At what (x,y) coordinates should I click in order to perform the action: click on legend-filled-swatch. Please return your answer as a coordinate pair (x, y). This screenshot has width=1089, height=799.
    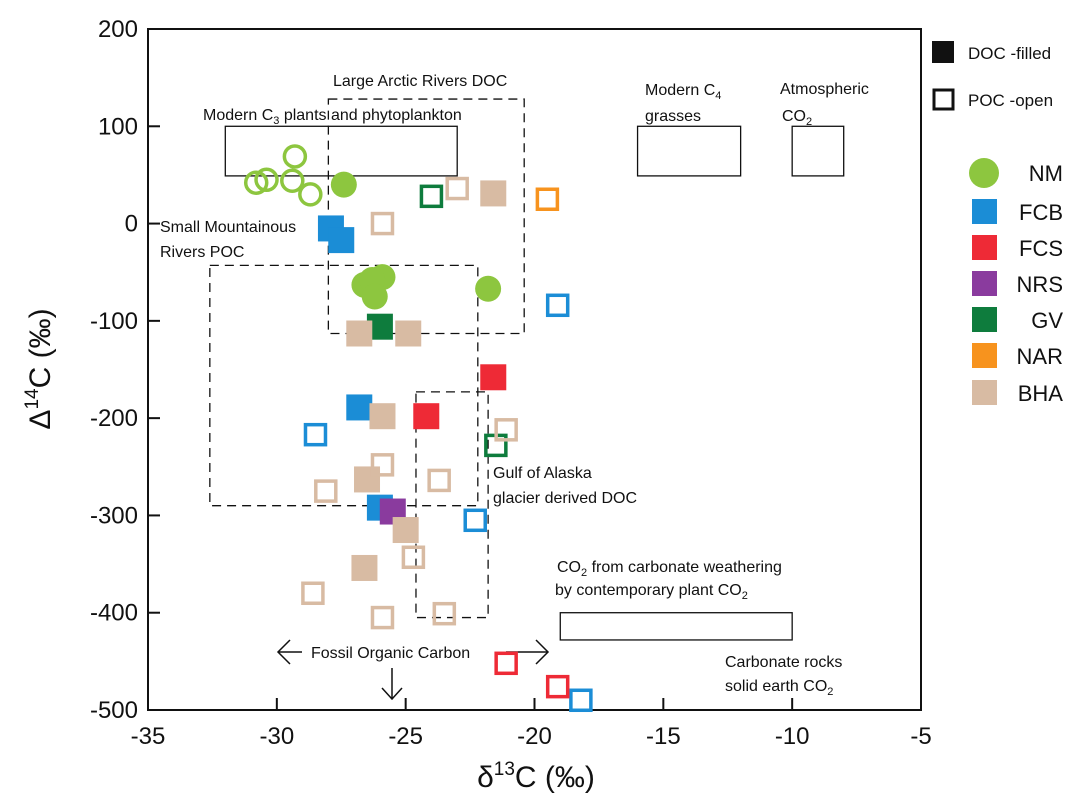
    Looking at the image, I should click on (943, 52).